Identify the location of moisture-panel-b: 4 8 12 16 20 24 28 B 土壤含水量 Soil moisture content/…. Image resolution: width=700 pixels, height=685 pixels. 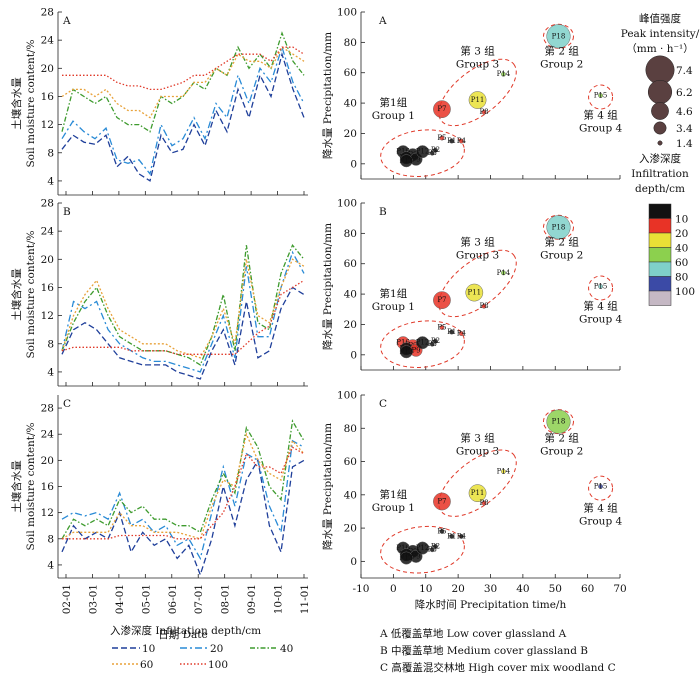
(159, 292).